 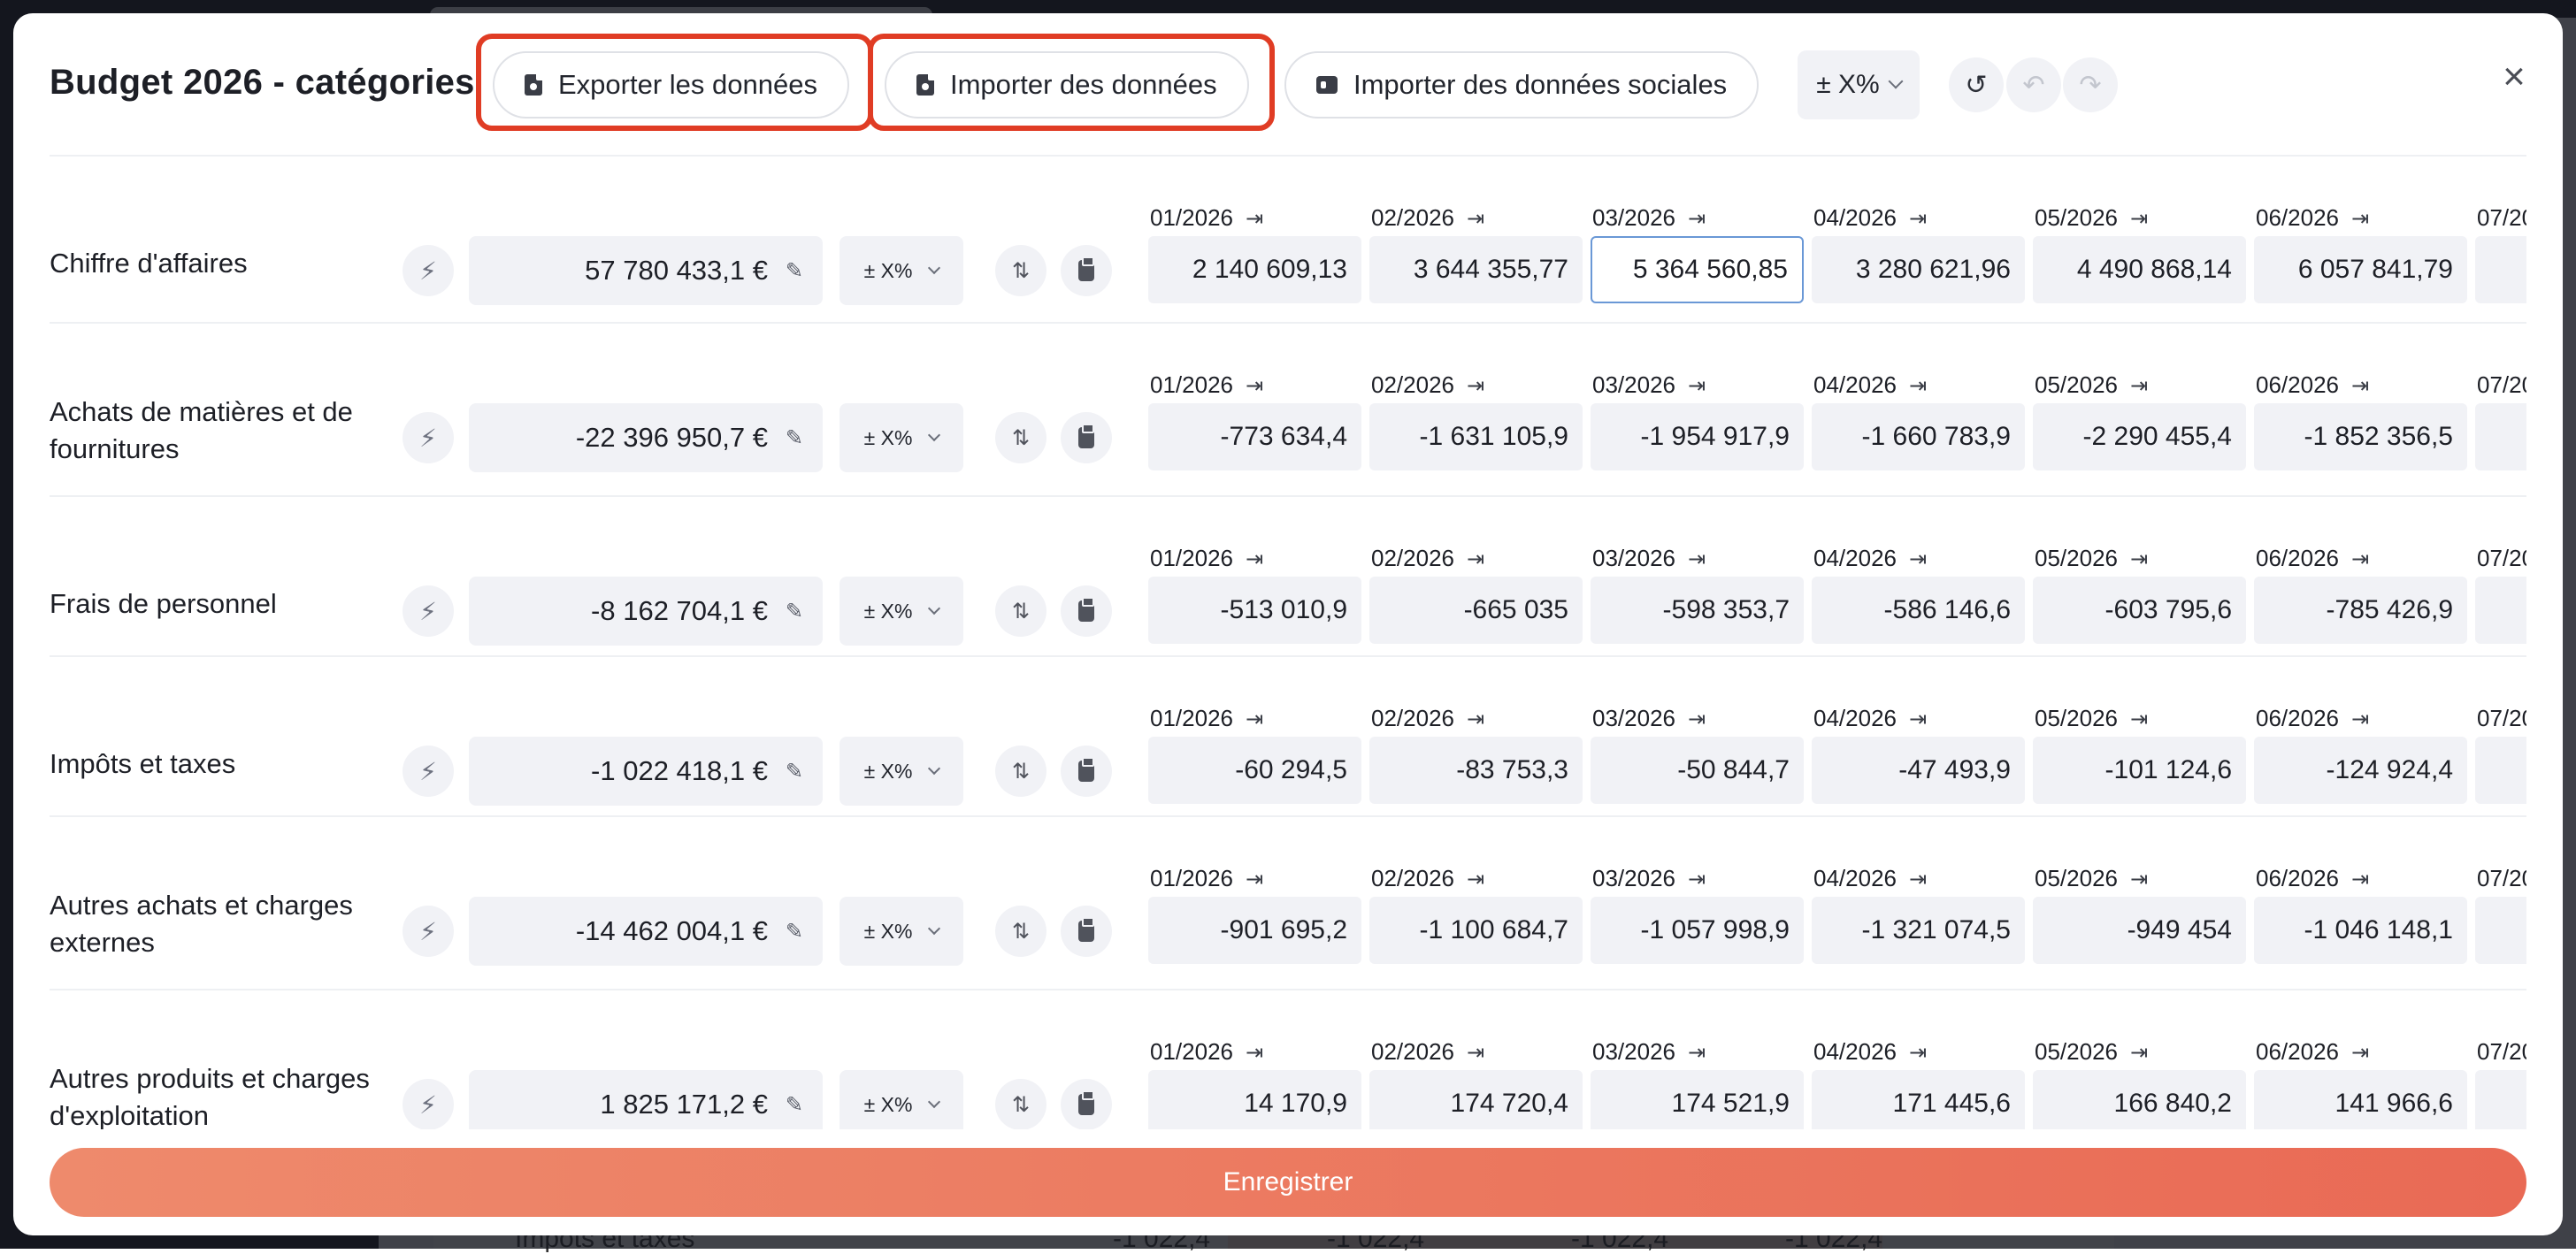 I want to click on month-value-input: 174 720,4, so click(x=1476, y=1099).